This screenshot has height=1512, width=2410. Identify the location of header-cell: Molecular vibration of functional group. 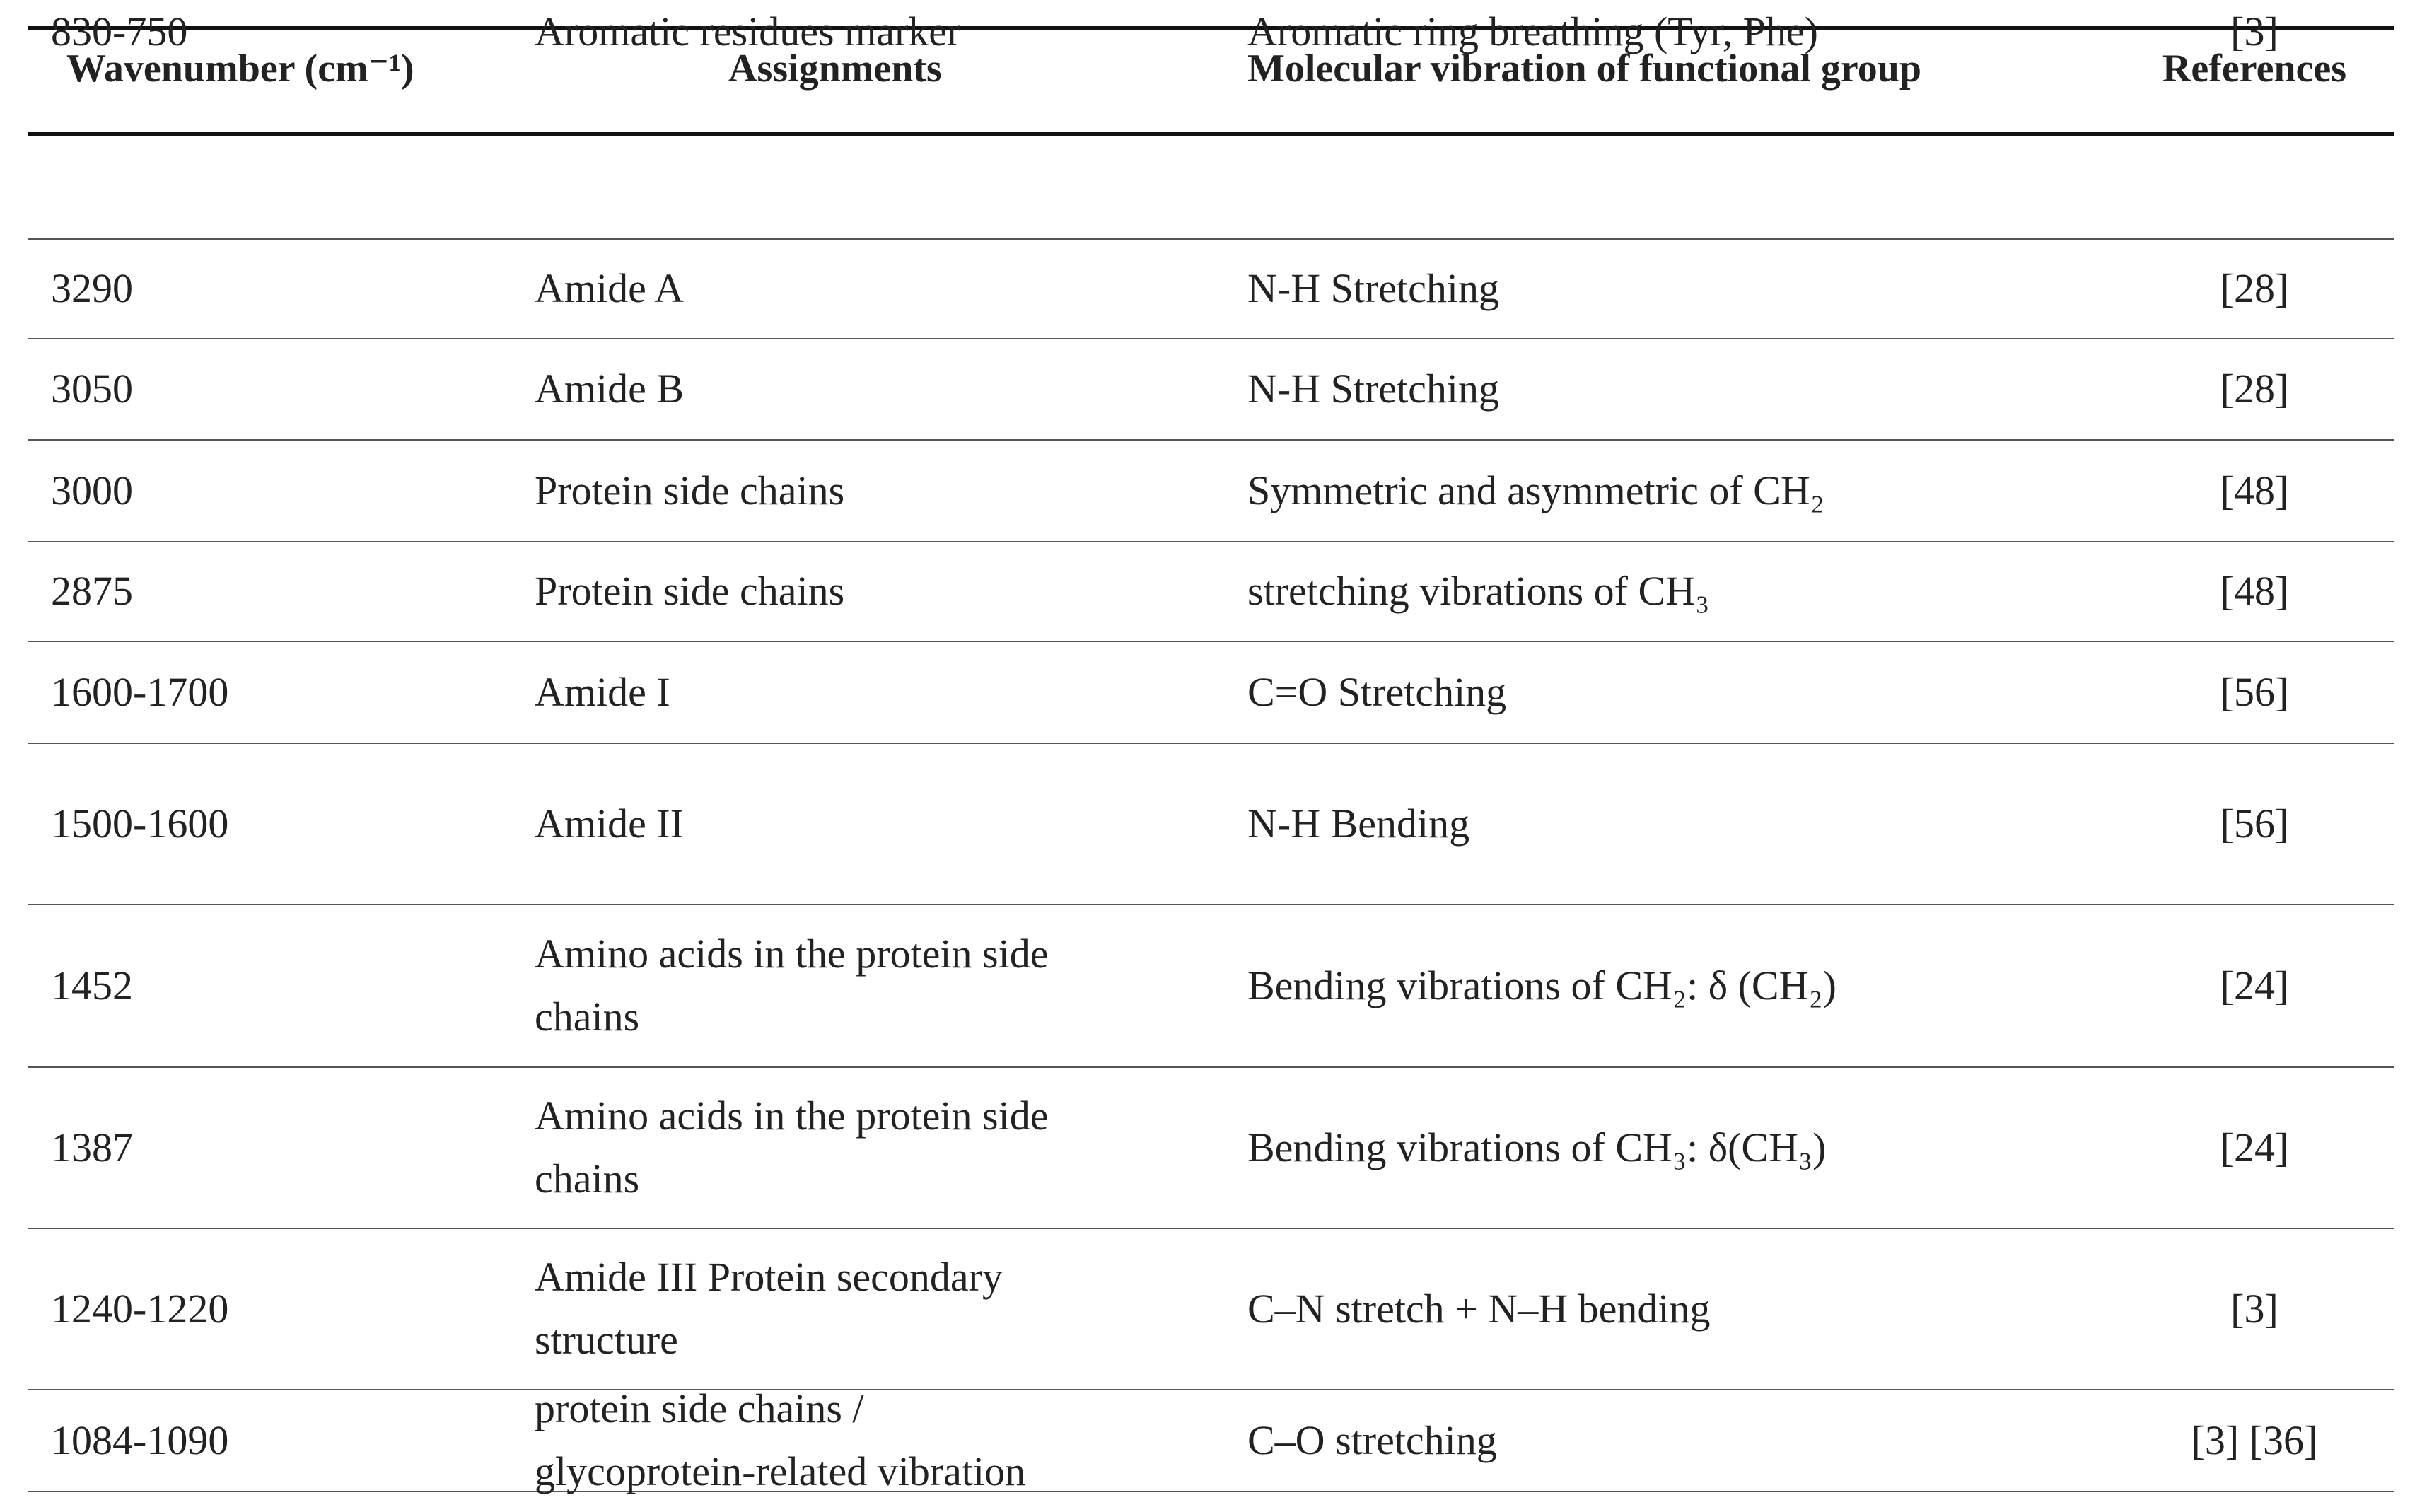
(1584, 69).